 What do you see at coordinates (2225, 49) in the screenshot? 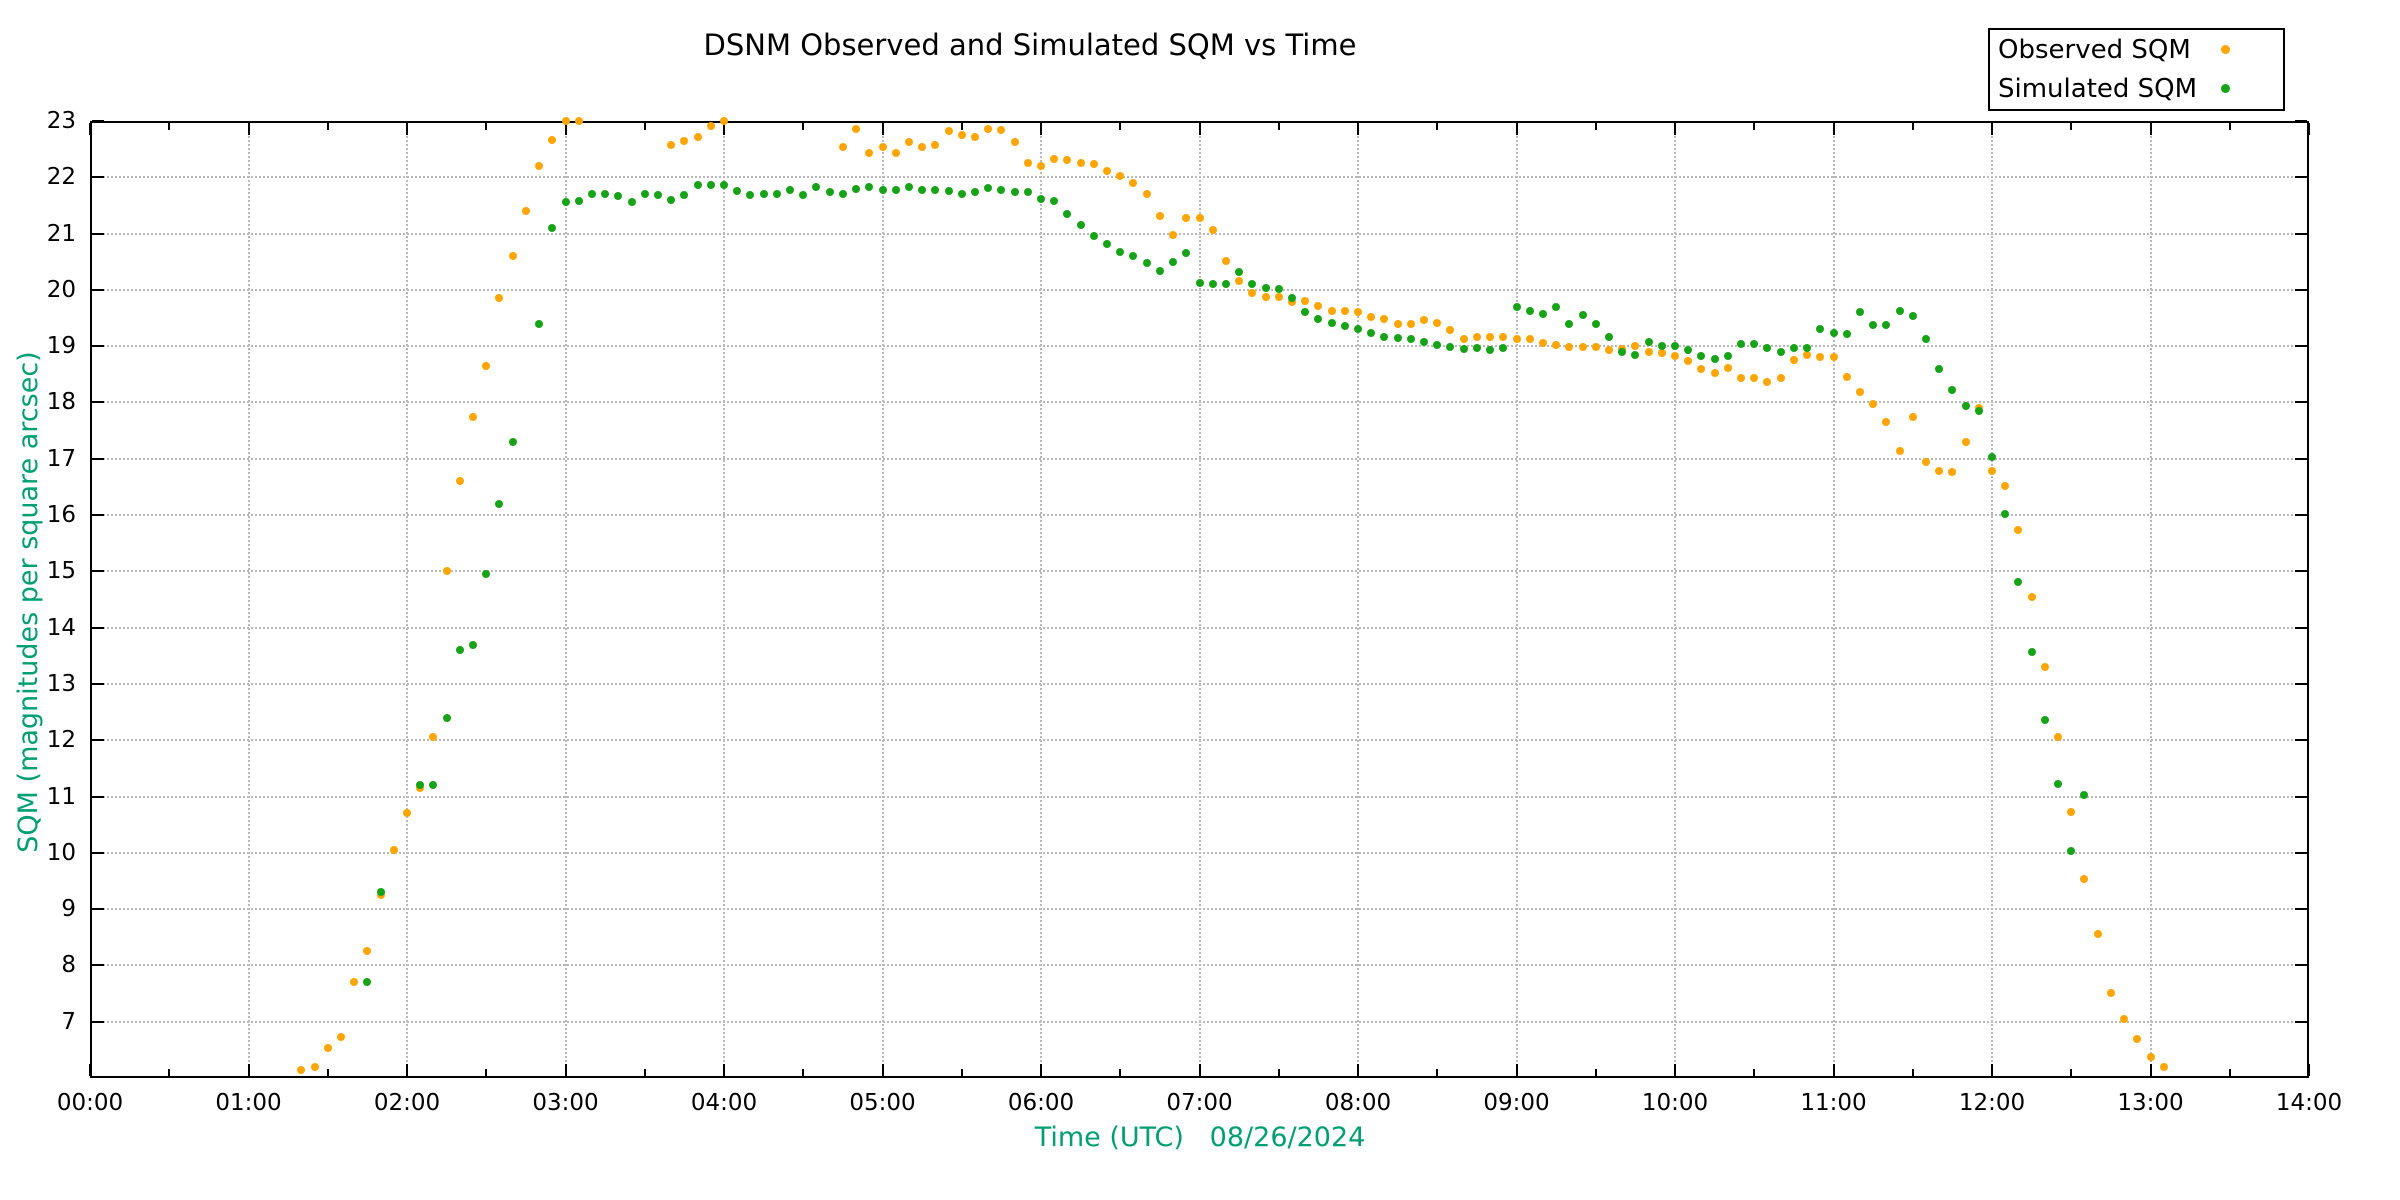
I see `observed-marker-icon` at bounding box center [2225, 49].